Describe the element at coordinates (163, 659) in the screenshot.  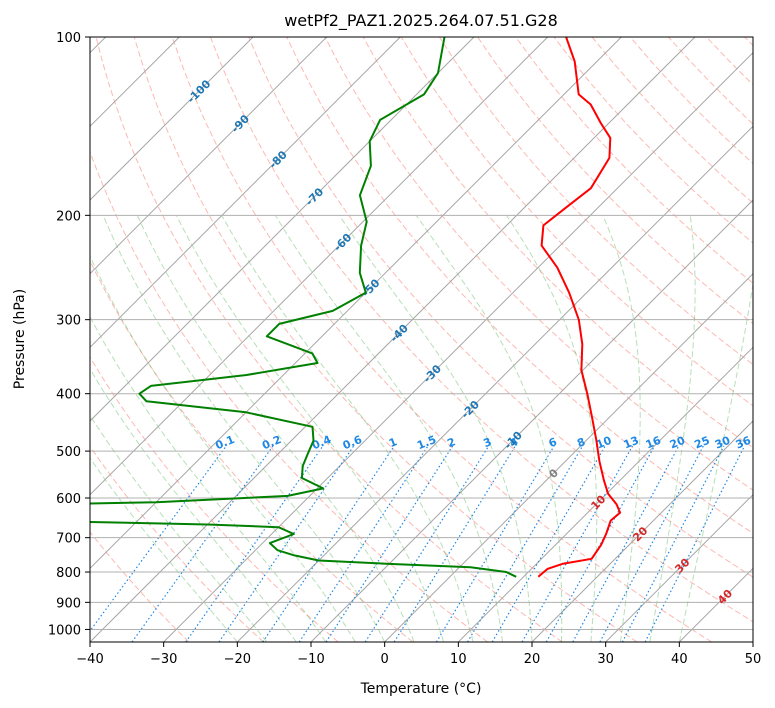
I see `x-tick-label: −30` at that location.